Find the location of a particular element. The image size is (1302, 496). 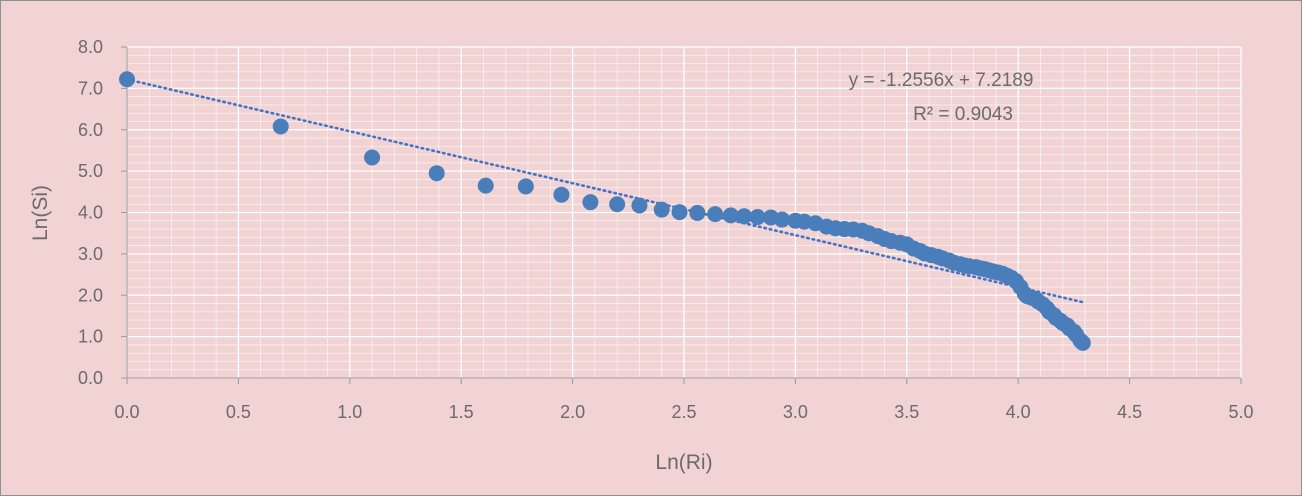

x-tick-label: 3.5 is located at coordinates (906, 412).